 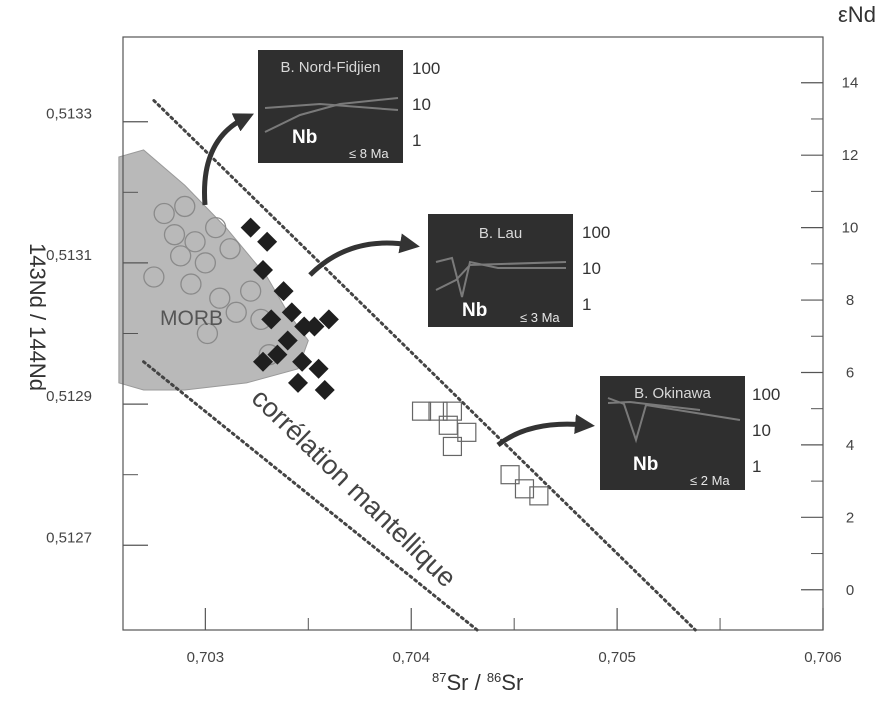 What do you see at coordinates (766, 394) in the screenshot?
I see `inset-scale-2-0: 100` at bounding box center [766, 394].